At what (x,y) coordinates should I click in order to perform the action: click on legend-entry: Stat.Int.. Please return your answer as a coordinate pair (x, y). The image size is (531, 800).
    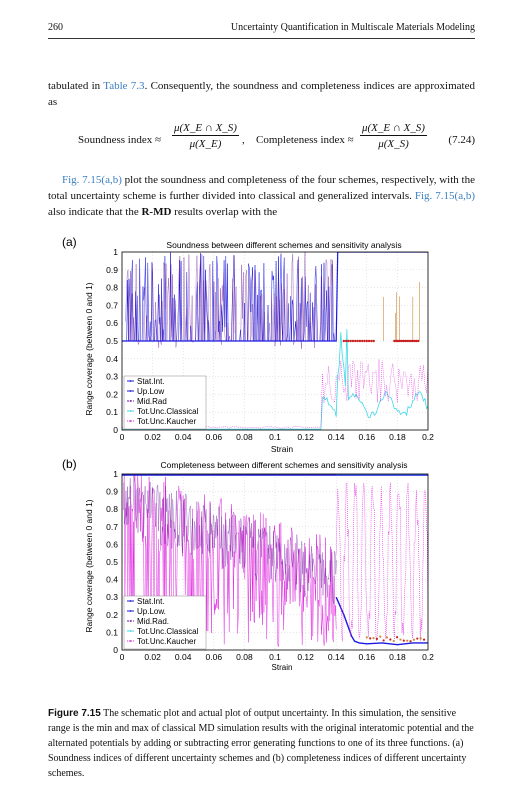
    Looking at the image, I should click on (151, 381).